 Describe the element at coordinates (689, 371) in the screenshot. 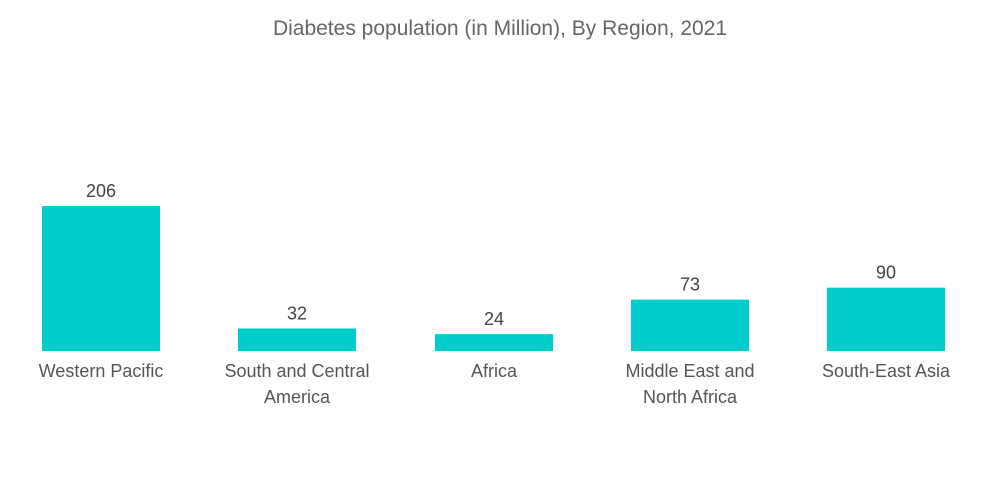

I see `category-label-3: Middle East and` at that location.